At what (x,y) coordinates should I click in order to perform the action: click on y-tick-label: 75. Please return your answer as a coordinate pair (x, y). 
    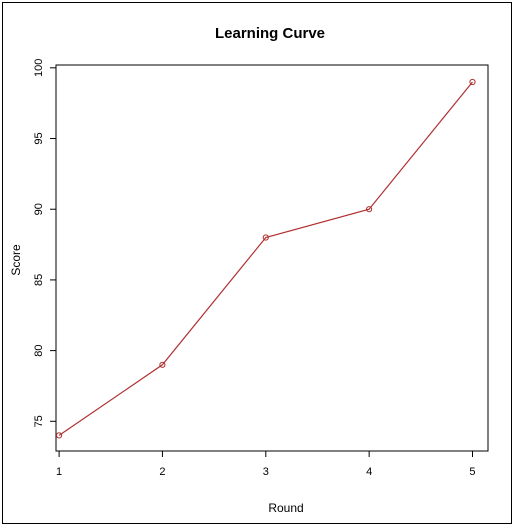
    Looking at the image, I should click on (39, 421).